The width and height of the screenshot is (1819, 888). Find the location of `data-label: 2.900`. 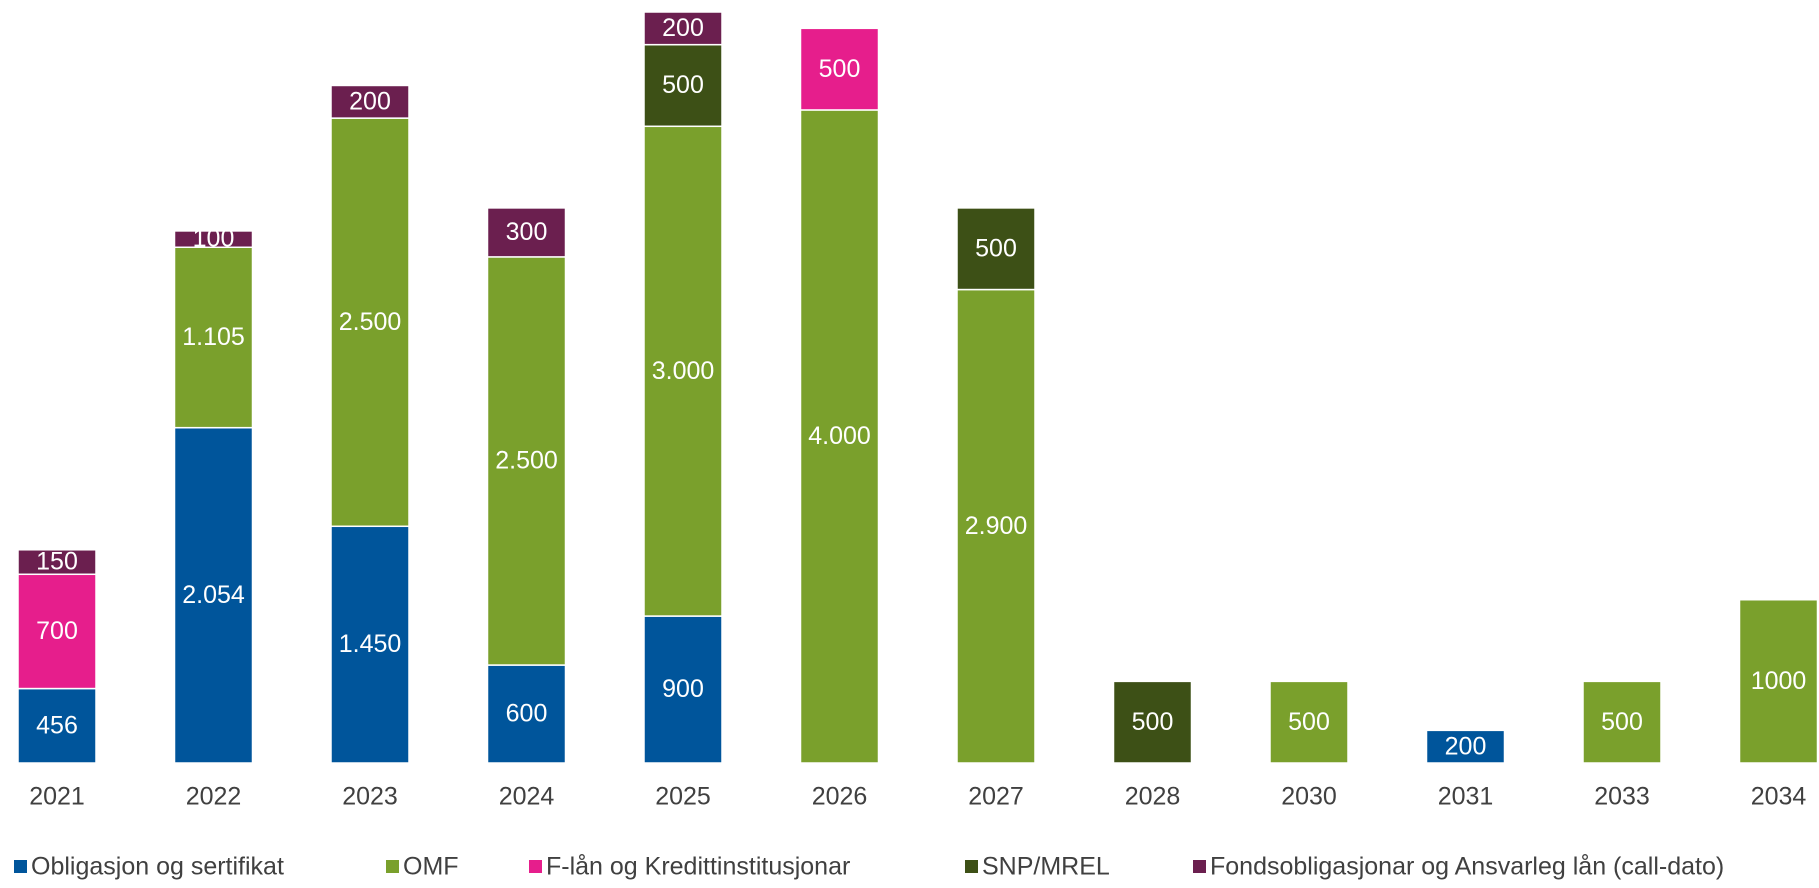

data-label: 2.900 is located at coordinates (996, 526).